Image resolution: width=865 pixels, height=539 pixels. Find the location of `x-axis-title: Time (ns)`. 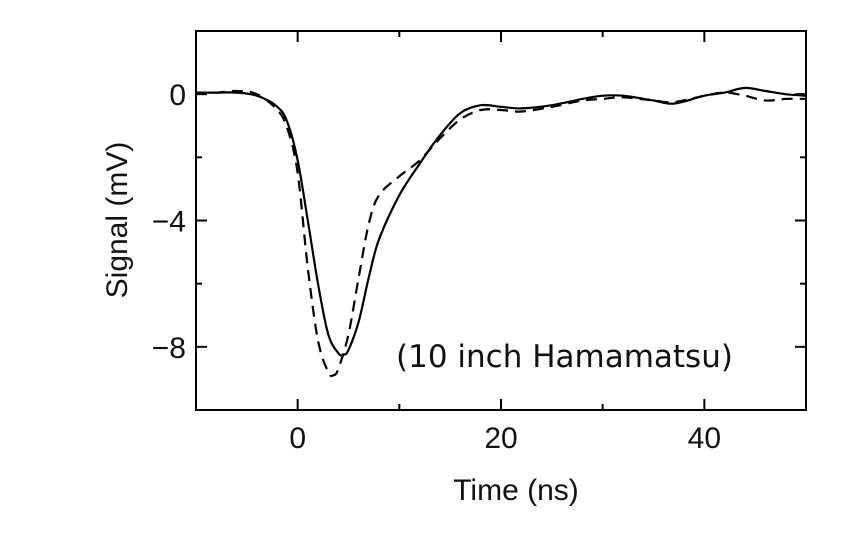

x-axis-title: Time (ns) is located at coordinates (516, 490).